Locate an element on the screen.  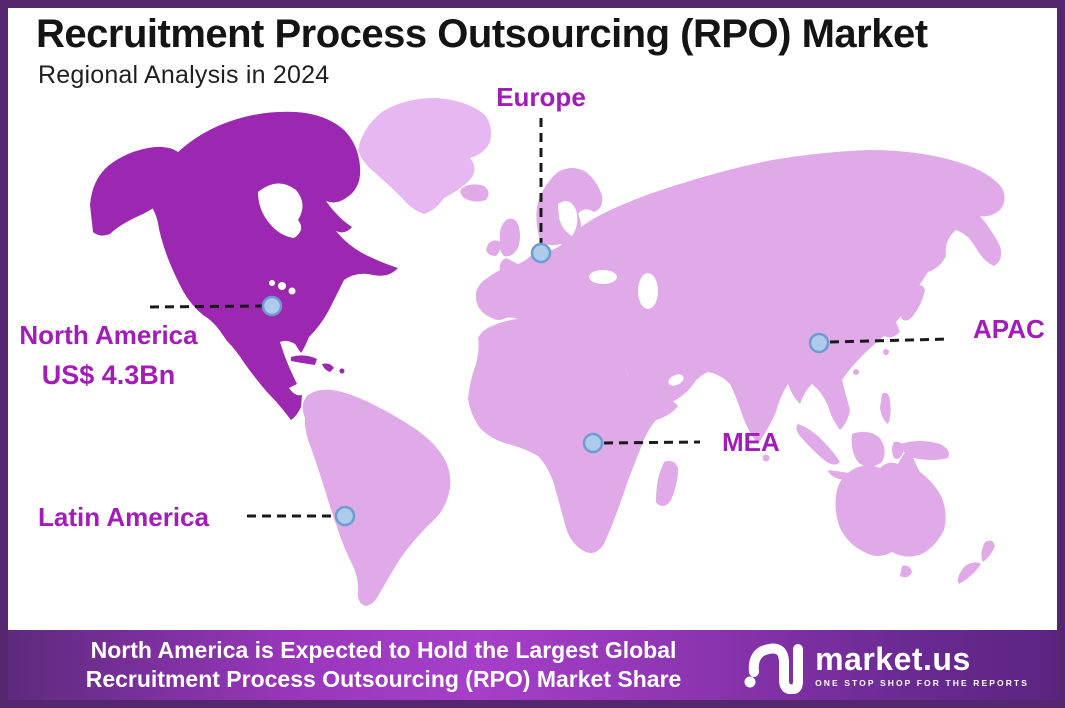
leader-apac is located at coordinates (889, 340).